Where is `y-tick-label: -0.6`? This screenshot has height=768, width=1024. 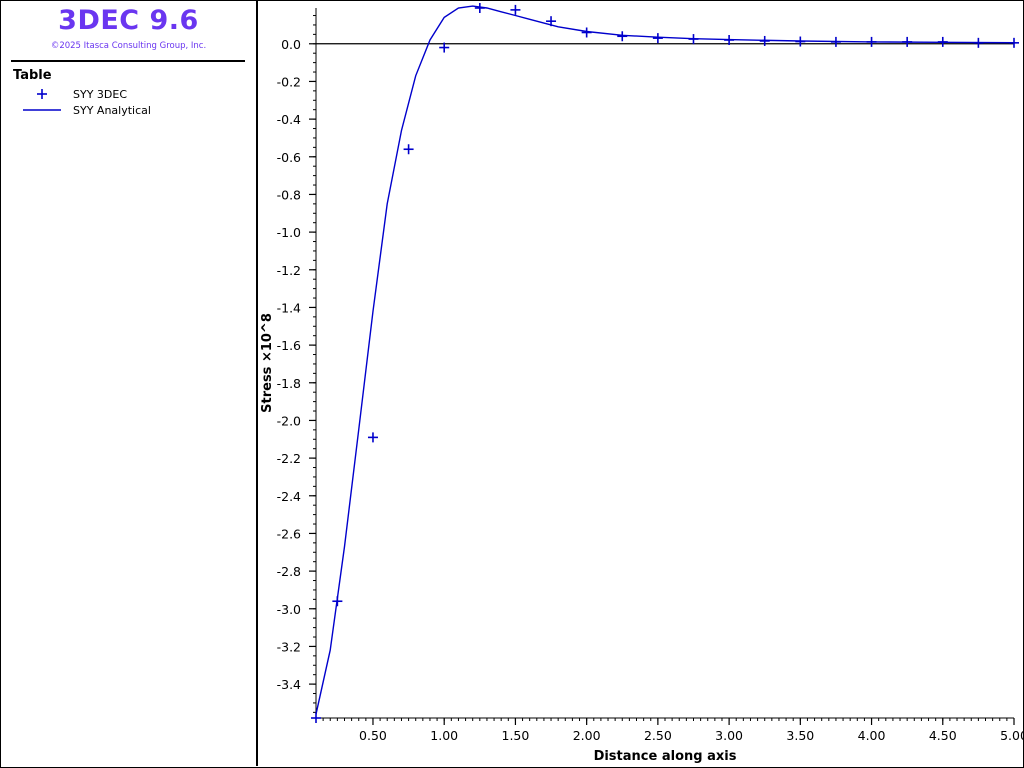 y-tick-label: -0.6 is located at coordinates (289, 157).